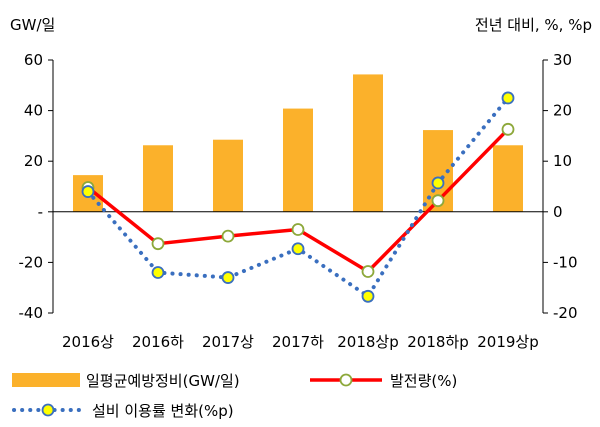 Image resolution: width=600 pixels, height=427 pixels. I want to click on right-tick-label: -20, so click(565, 313).